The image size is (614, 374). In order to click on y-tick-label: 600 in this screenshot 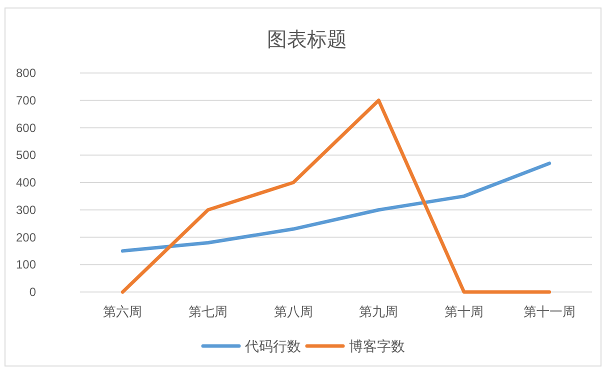, I will do `click(26, 127)`.